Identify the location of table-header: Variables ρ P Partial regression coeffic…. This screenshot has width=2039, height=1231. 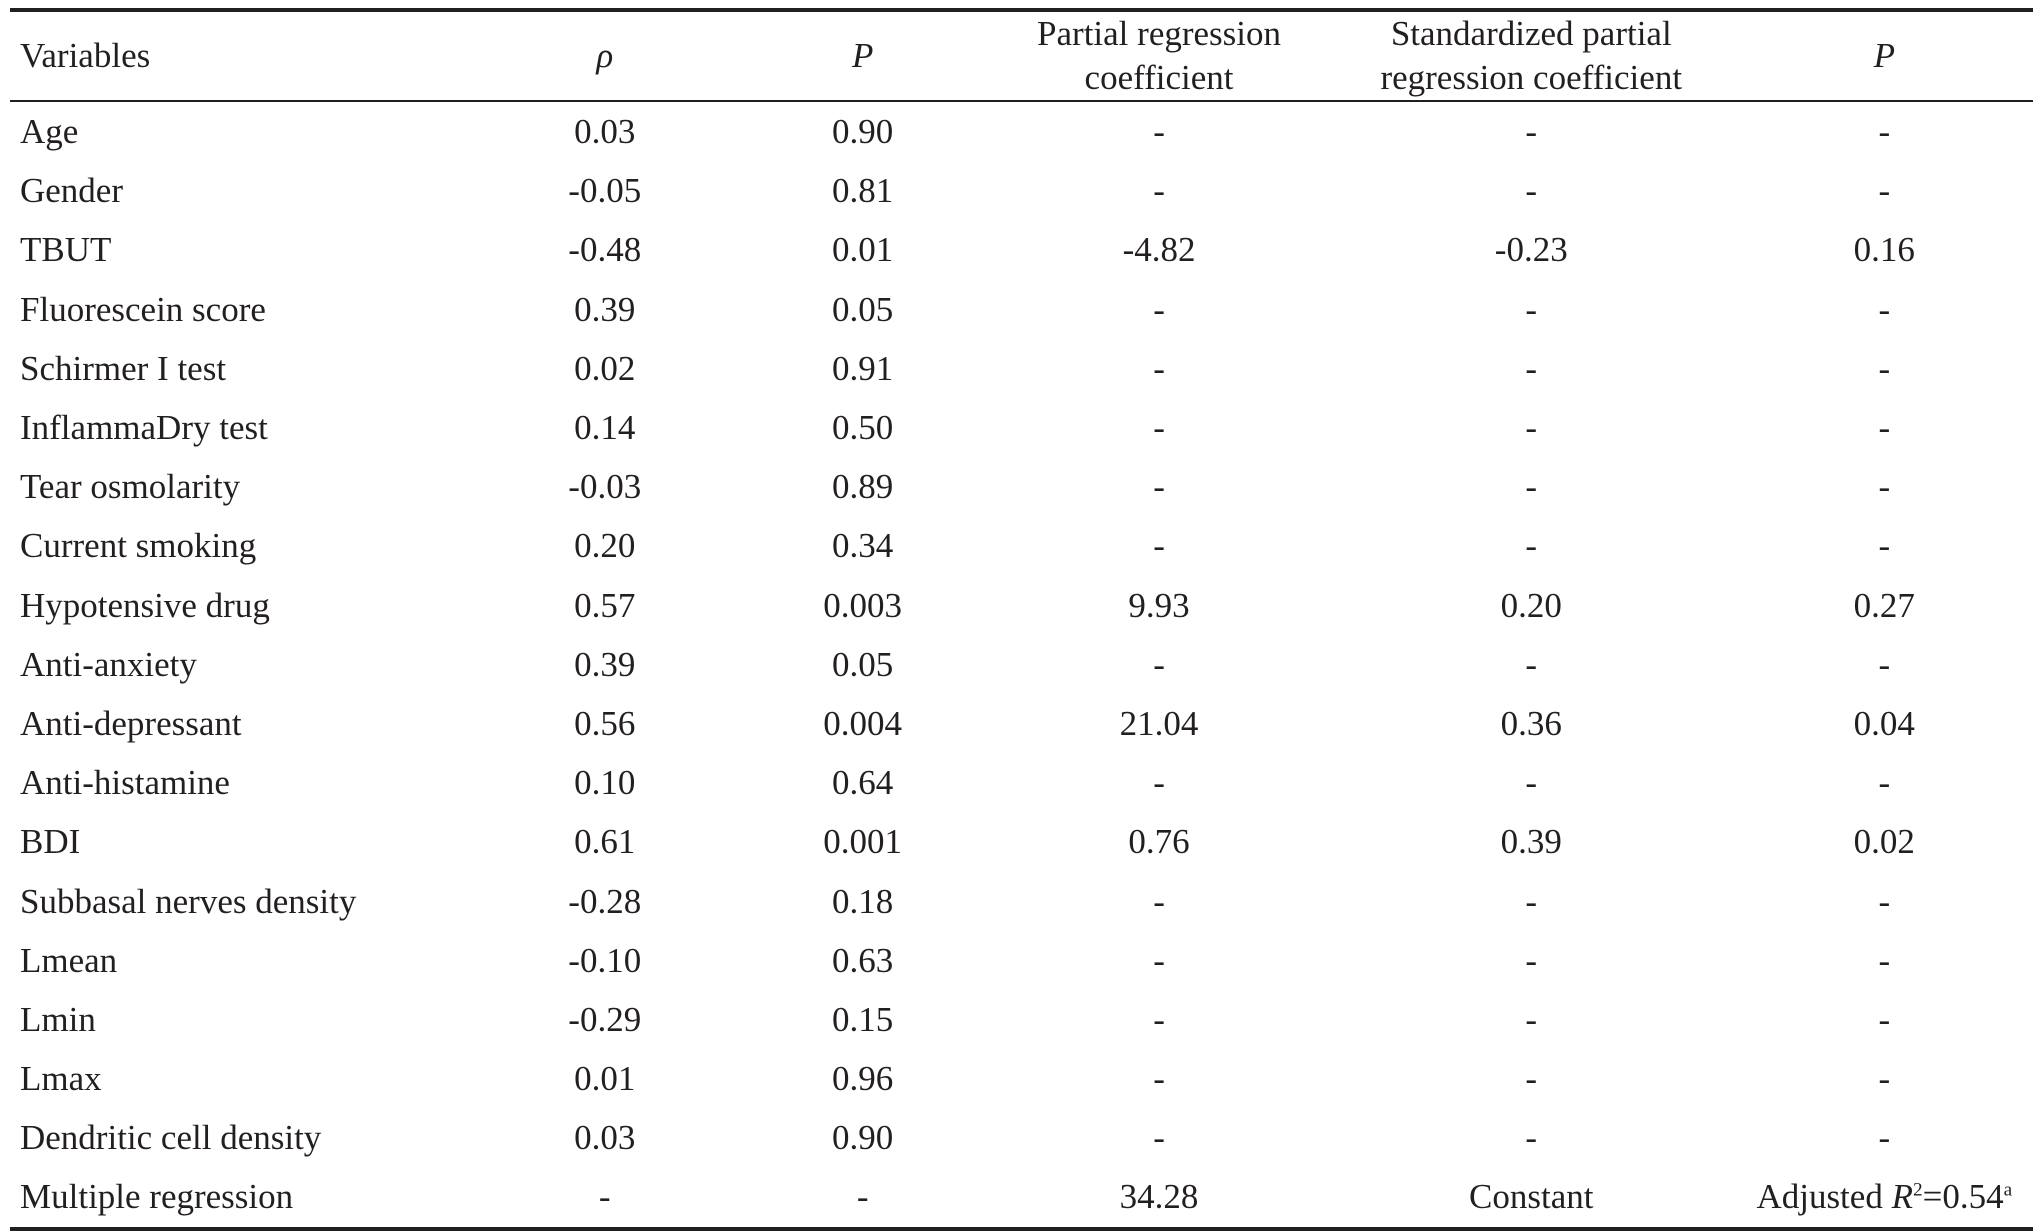
(1021, 55).